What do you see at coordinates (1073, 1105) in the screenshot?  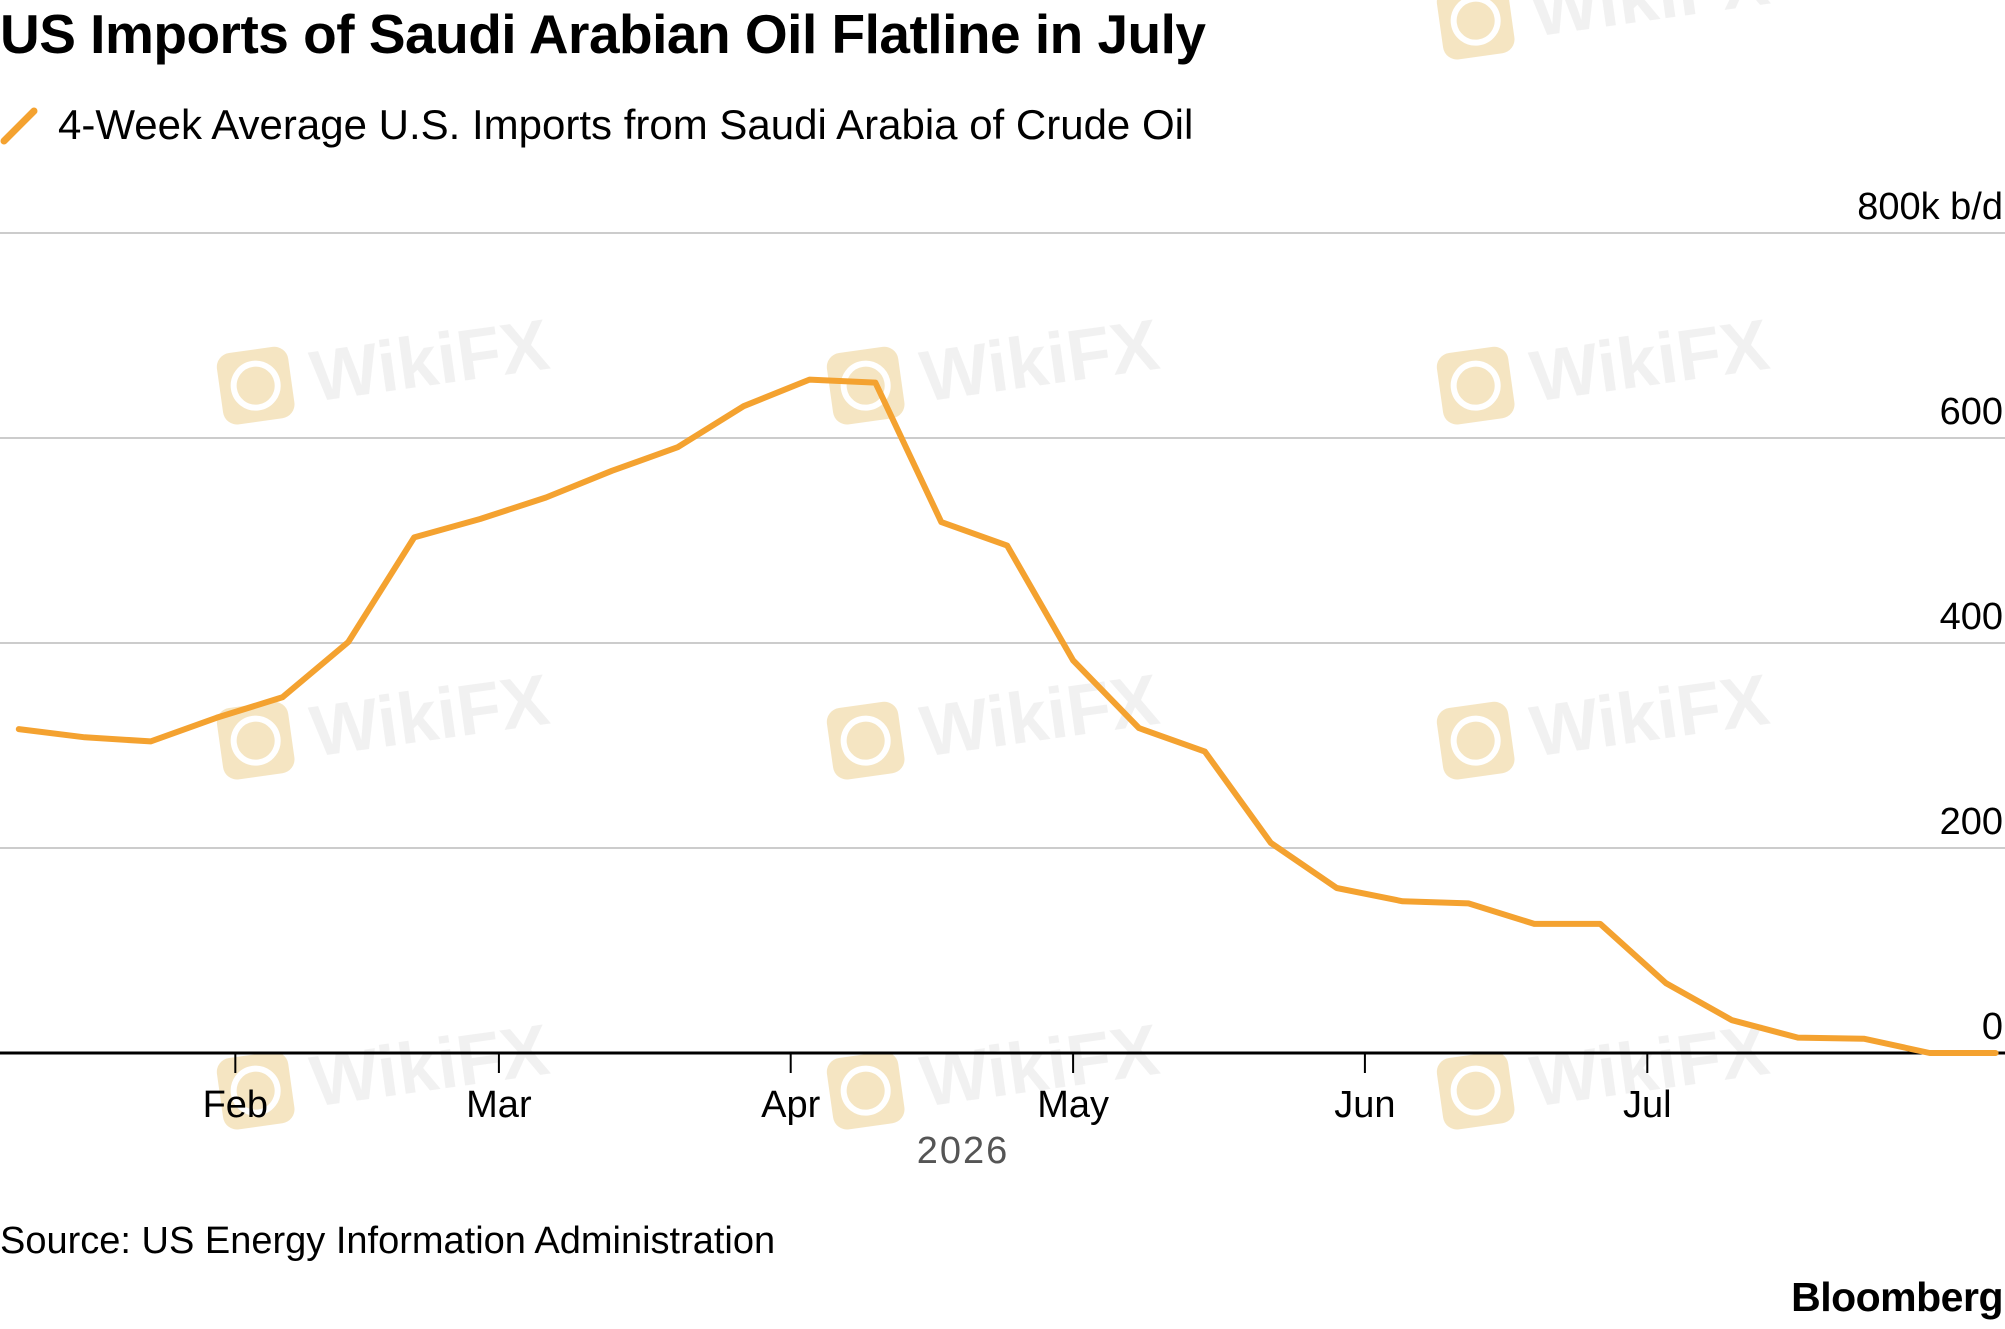 I see `x-tick-label: May` at bounding box center [1073, 1105].